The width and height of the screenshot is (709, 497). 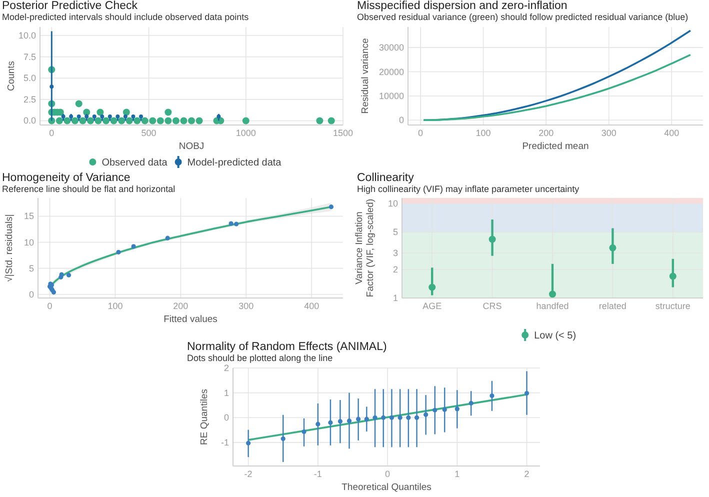 I want to click on y-tick-label: 30000, so click(x=391, y=47).